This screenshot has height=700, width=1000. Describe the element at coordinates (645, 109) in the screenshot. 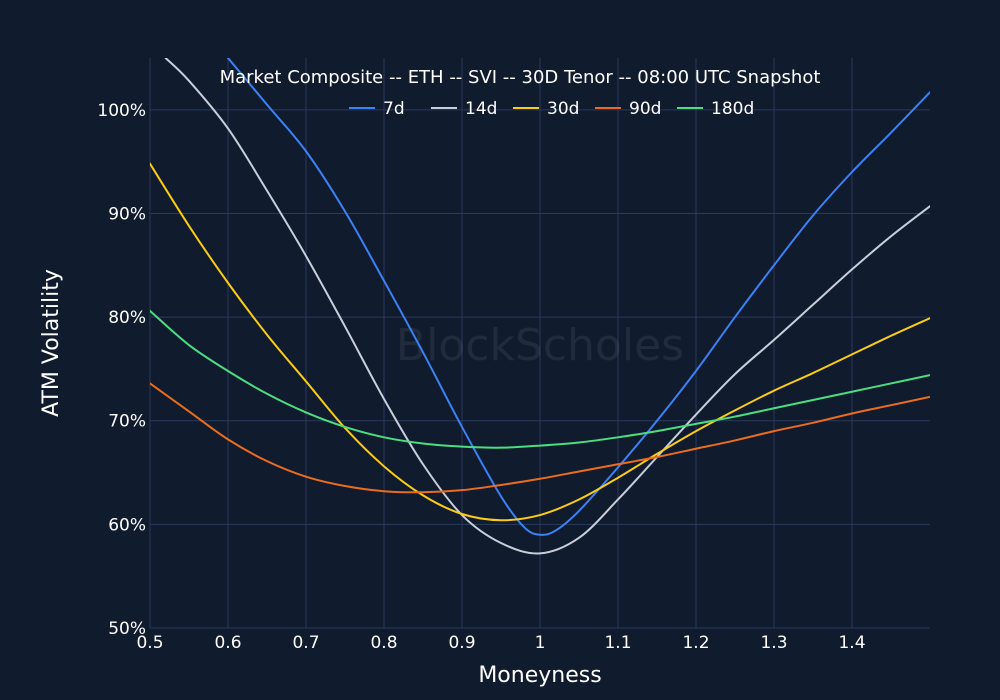

I see `legend-label: 90d` at that location.